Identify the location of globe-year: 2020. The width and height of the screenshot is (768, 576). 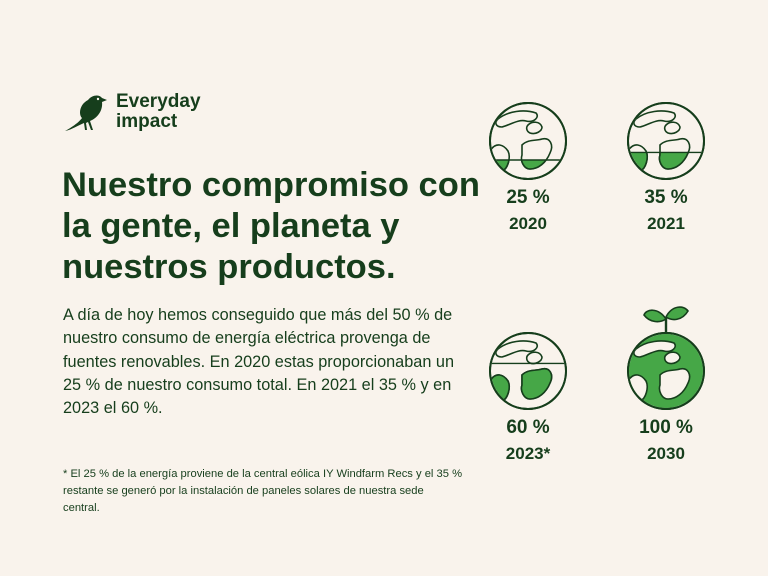
(528, 223).